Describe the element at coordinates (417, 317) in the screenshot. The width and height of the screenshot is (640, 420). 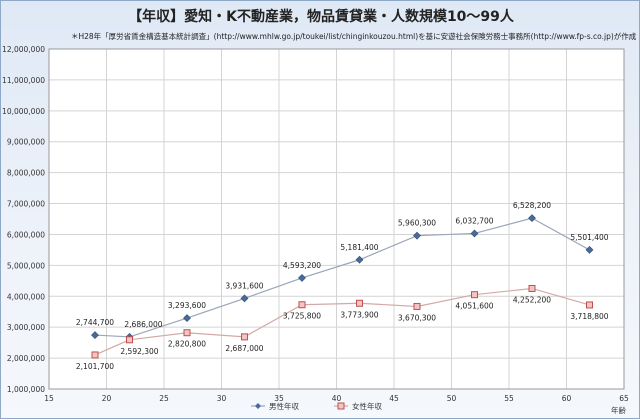
I see `data-label: 3,670,300` at that location.